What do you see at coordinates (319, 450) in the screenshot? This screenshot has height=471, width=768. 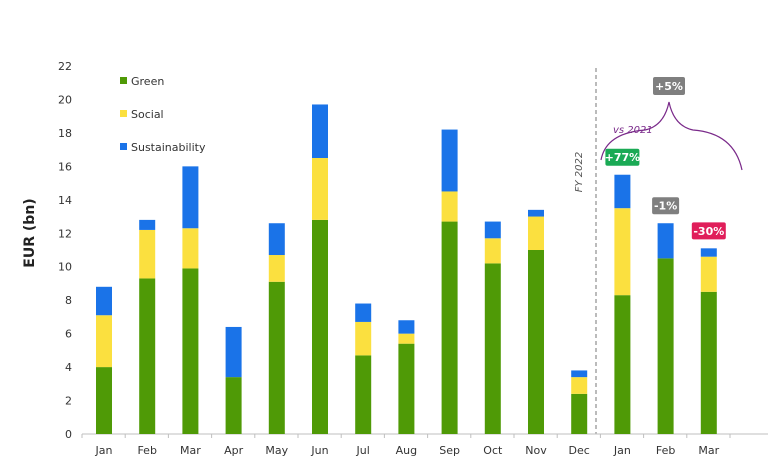 I see `x-tick-label: Jun` at bounding box center [319, 450].